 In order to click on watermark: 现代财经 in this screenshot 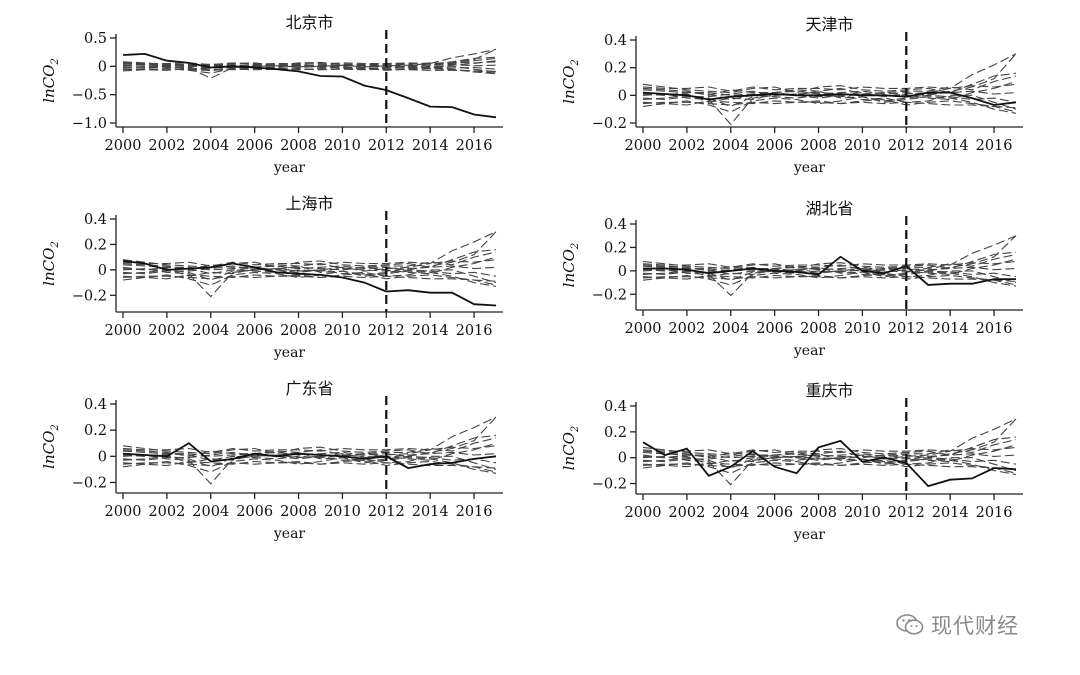, I will do `click(957, 625)`.